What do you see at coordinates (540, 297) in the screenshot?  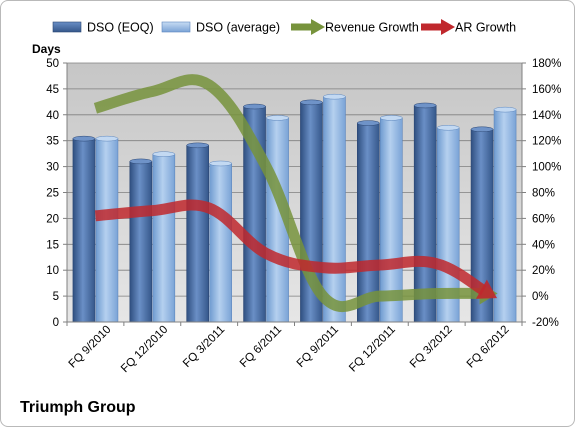 I see `y2-tick-label: 0%` at bounding box center [540, 297].